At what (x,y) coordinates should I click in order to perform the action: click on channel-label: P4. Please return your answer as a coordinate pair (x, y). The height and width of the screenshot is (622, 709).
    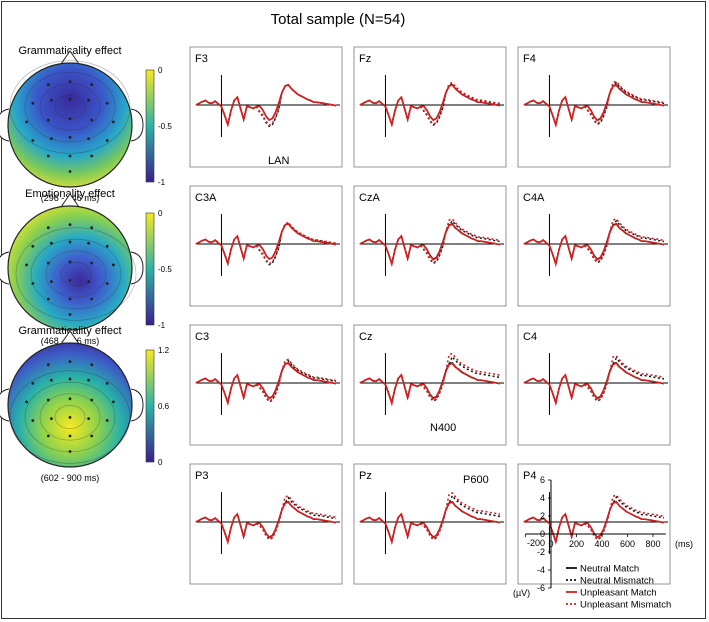
    Looking at the image, I should click on (529, 476).